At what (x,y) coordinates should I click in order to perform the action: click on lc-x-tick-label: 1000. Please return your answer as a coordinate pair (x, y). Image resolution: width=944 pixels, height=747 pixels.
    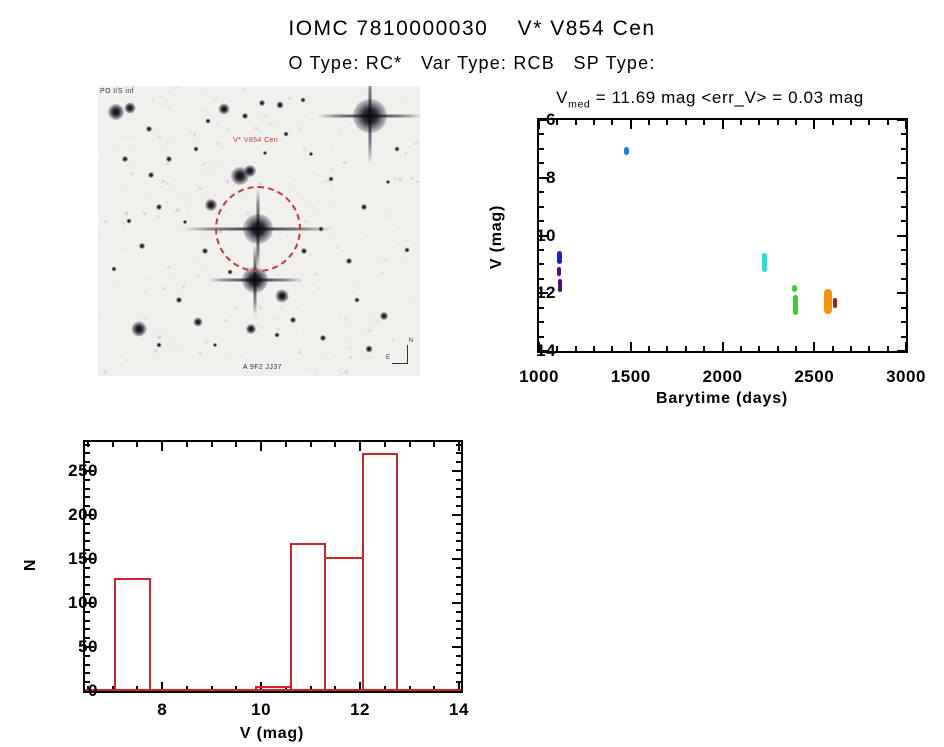
    Looking at the image, I should click on (539, 376).